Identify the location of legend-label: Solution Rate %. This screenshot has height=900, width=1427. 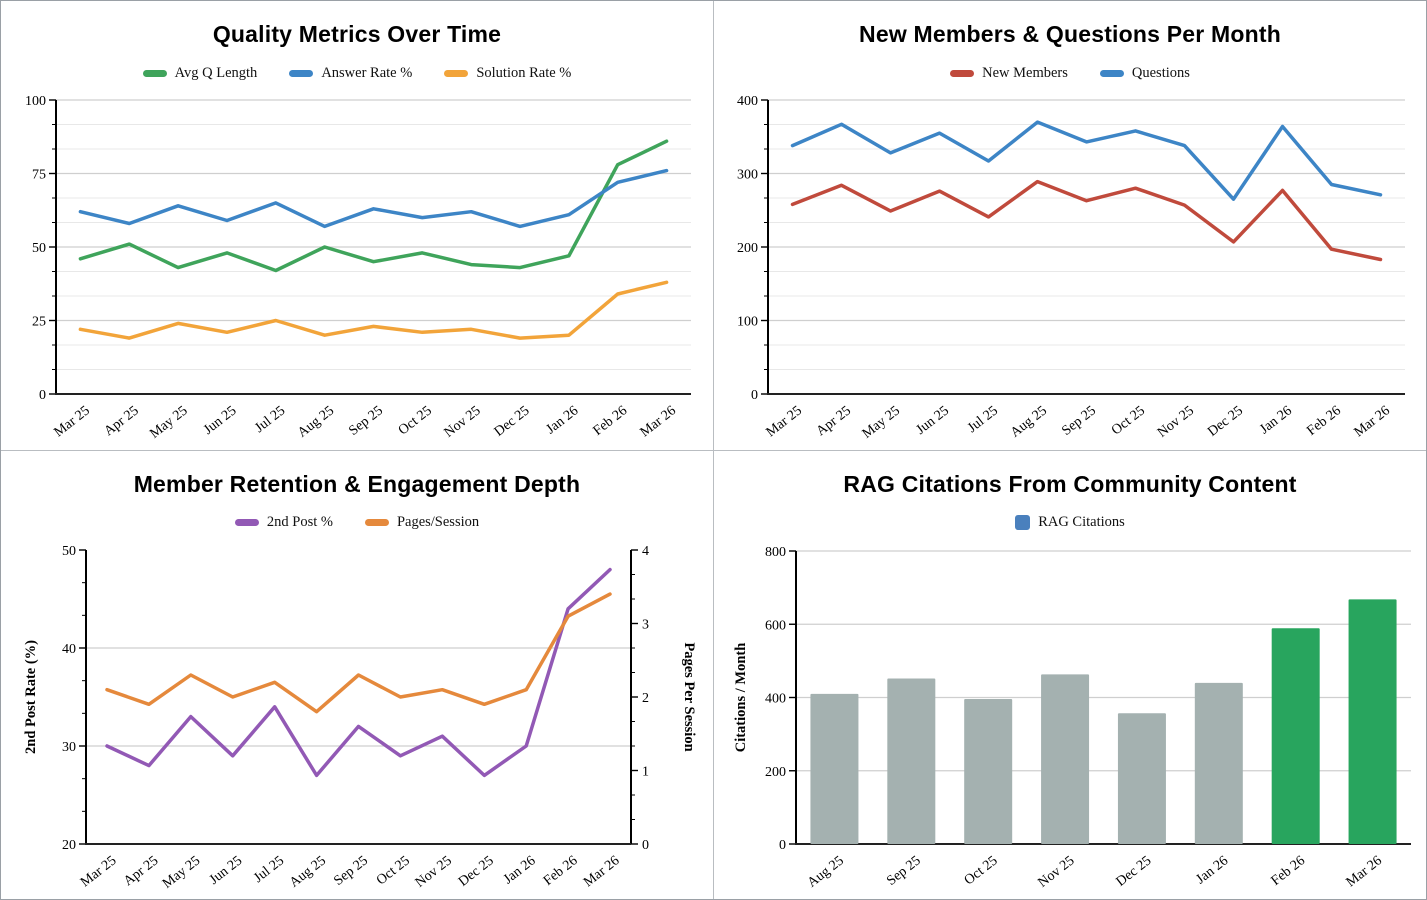
(524, 72).